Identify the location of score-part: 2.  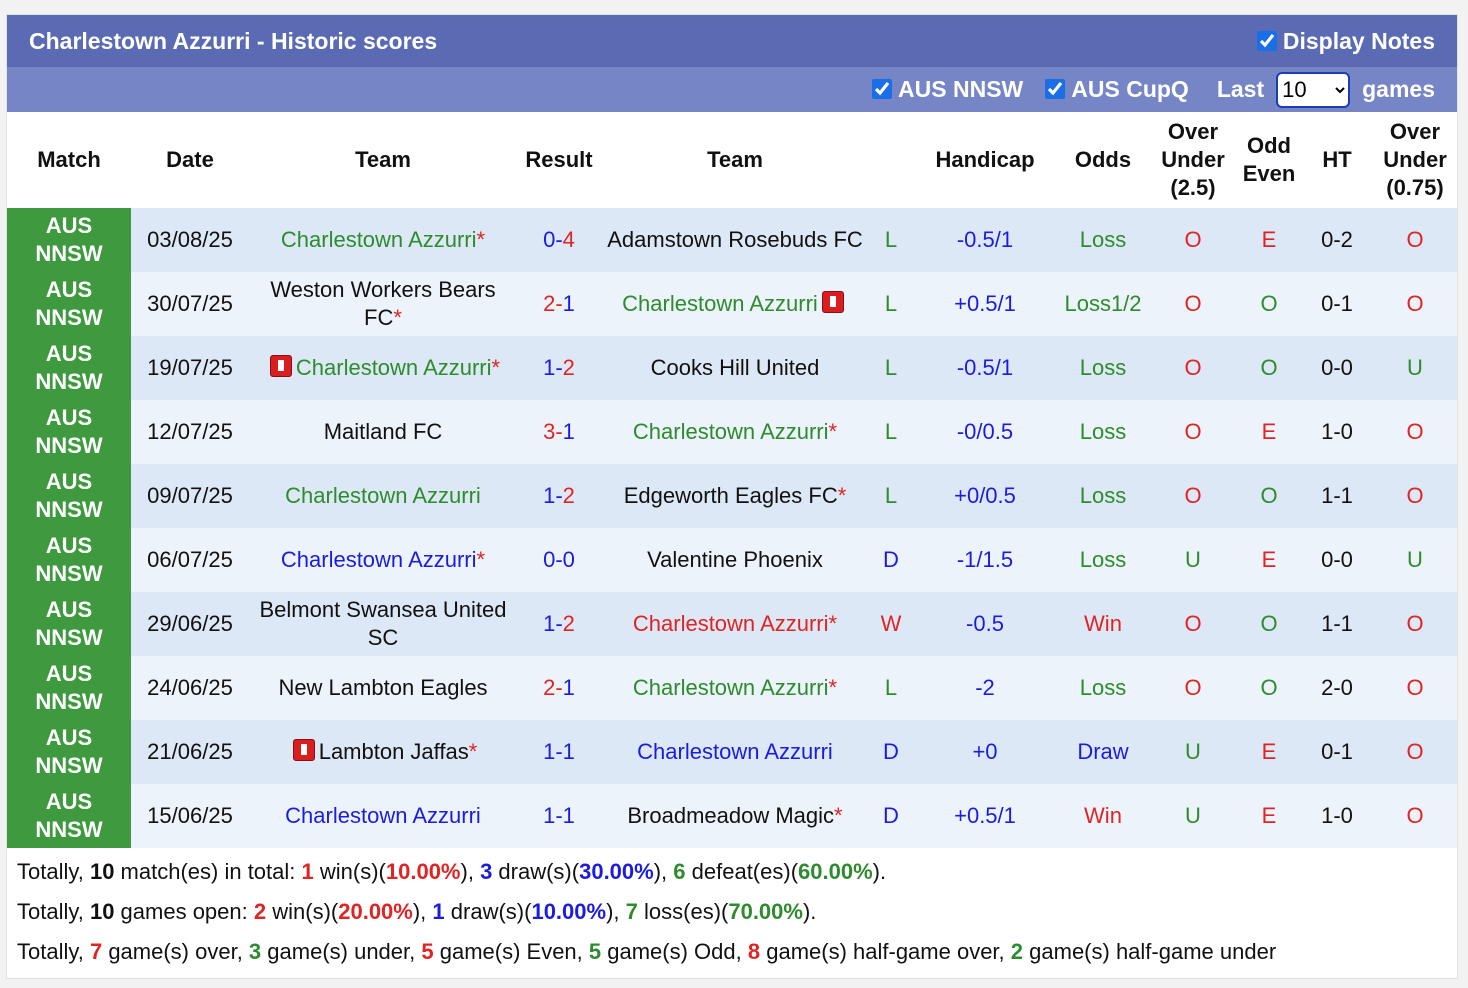
(568, 367).